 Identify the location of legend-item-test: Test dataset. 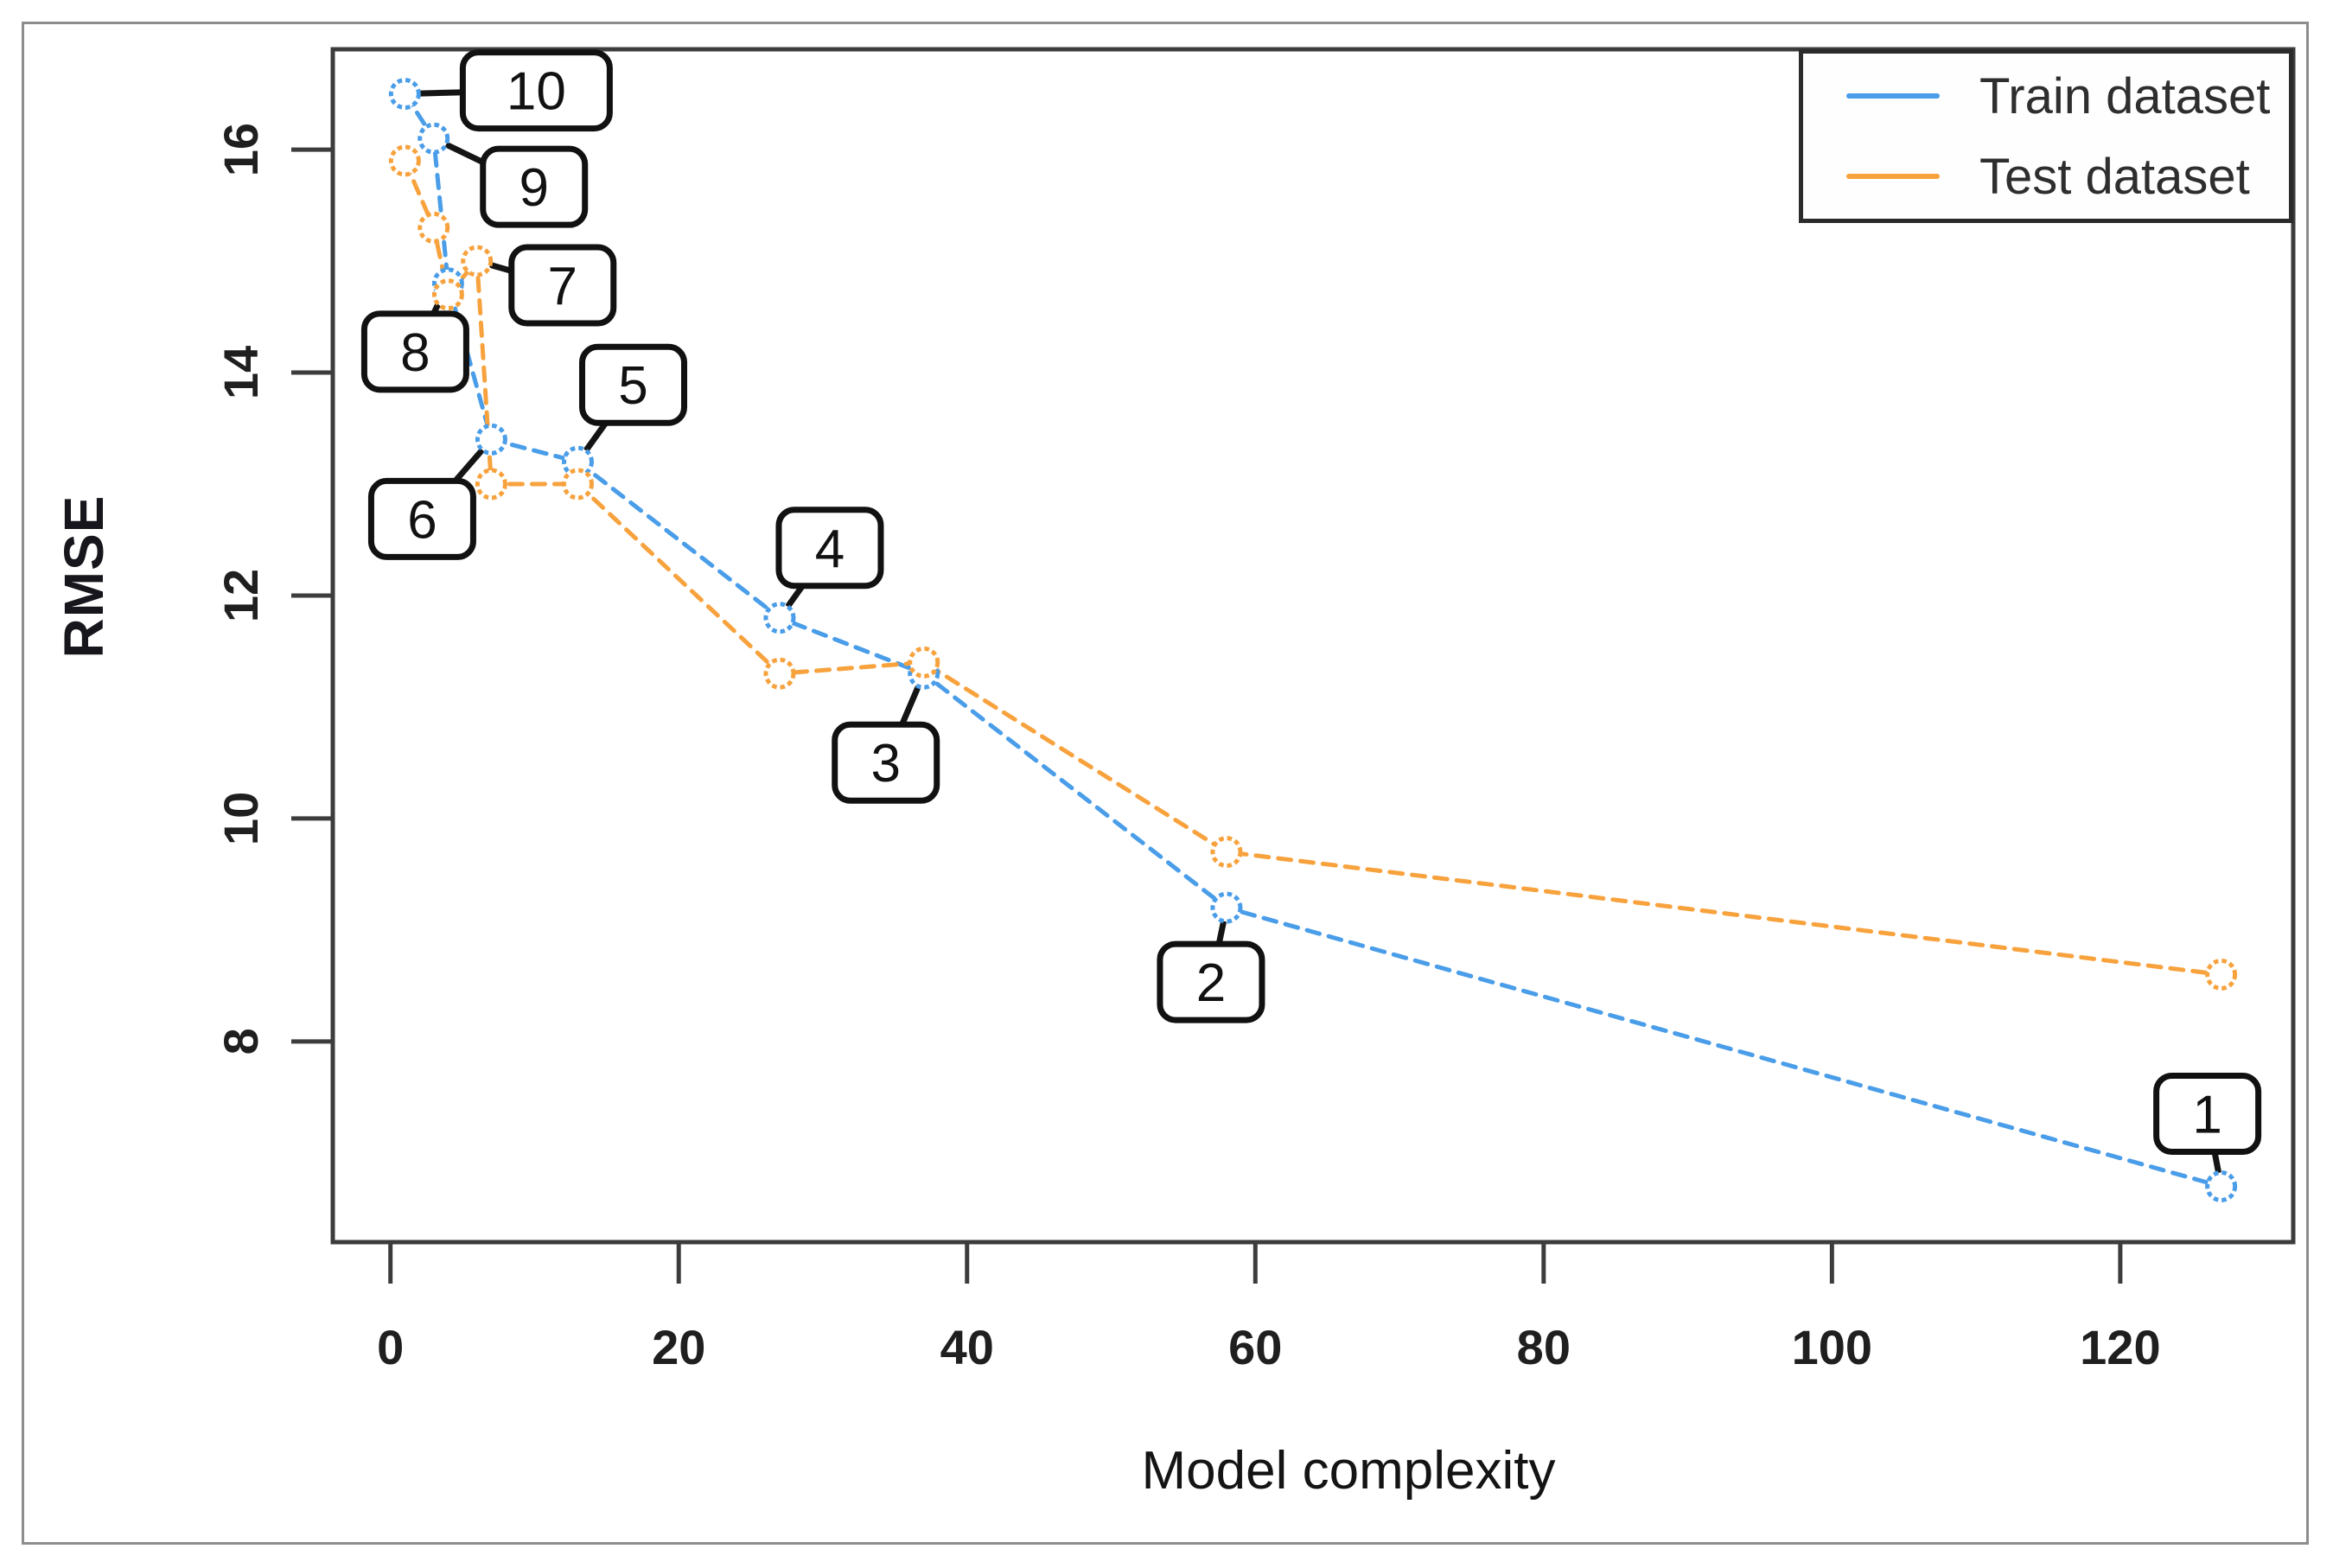
(2067, 177).